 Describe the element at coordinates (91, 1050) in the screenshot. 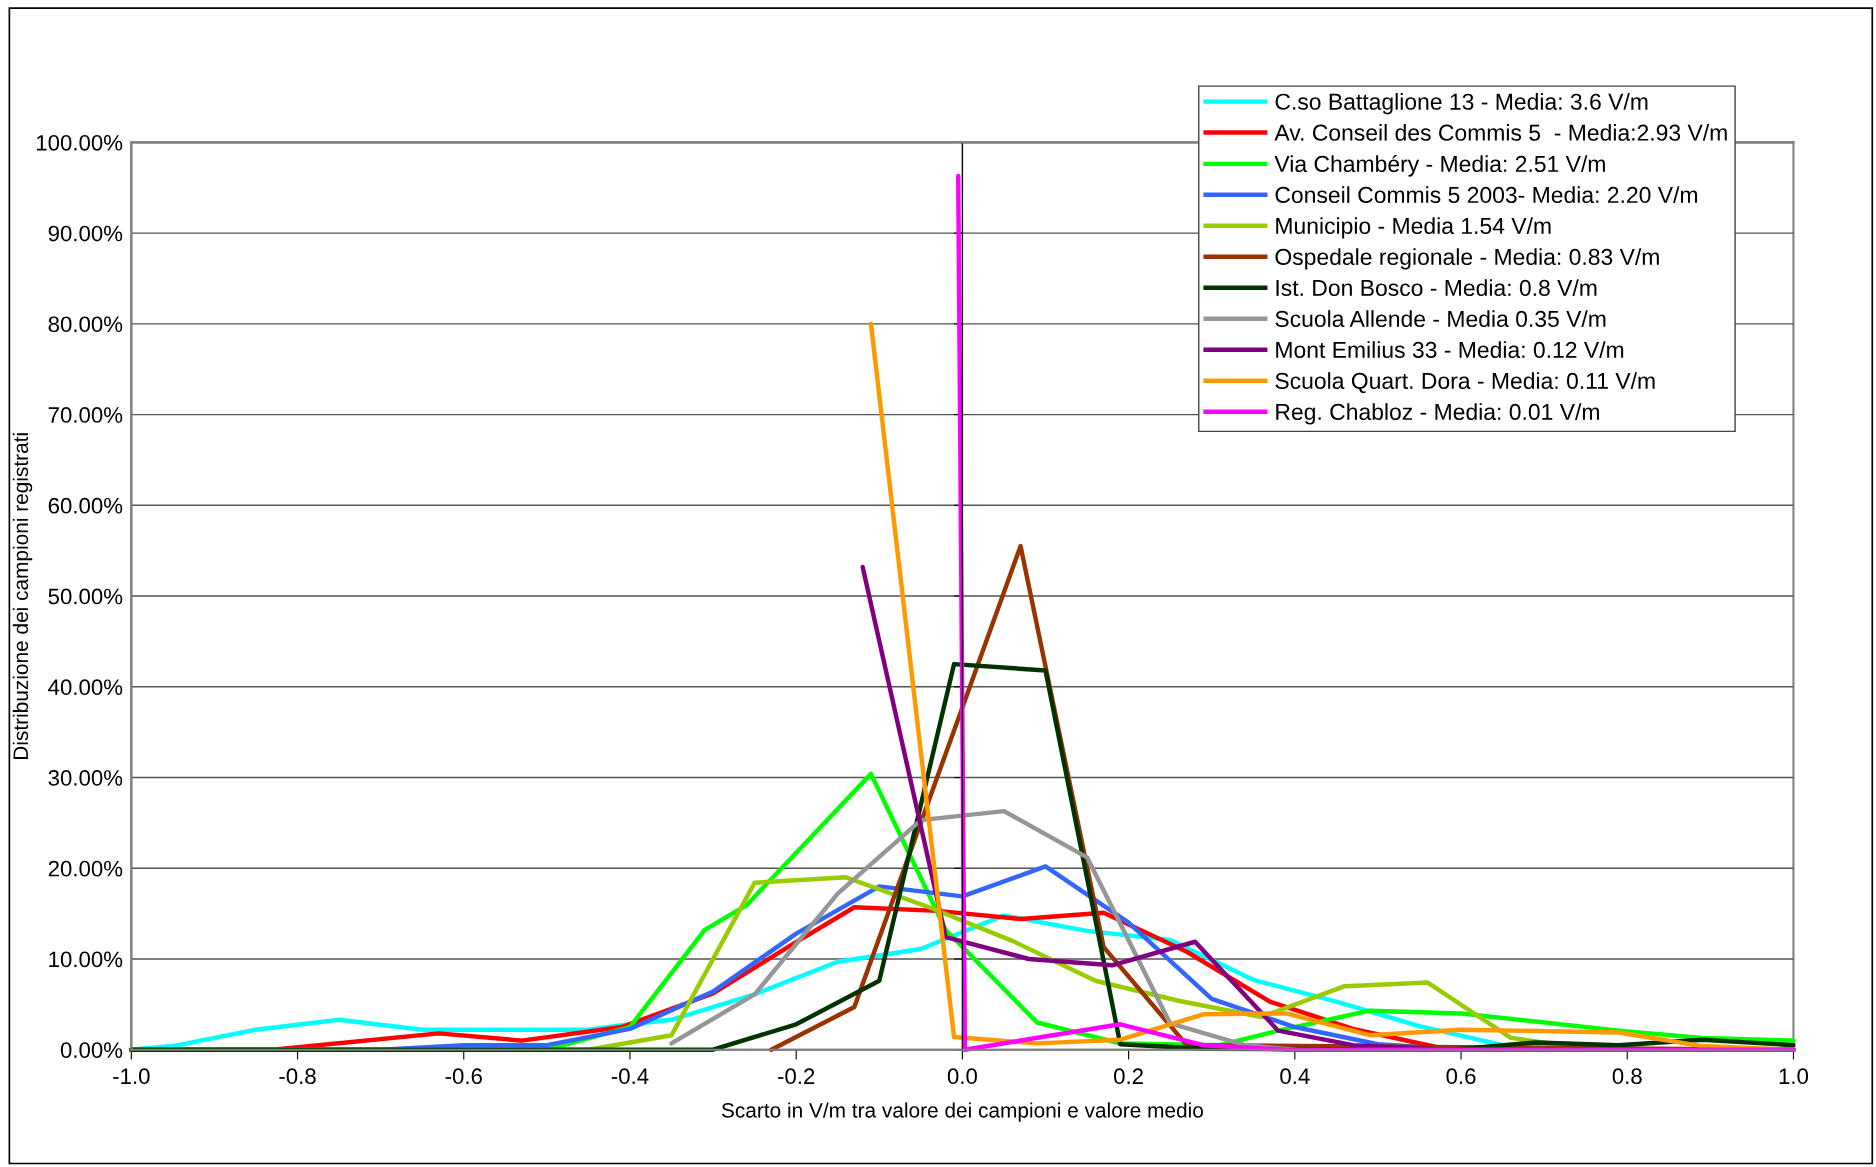

I see `y-tick-label: 0.00%` at that location.